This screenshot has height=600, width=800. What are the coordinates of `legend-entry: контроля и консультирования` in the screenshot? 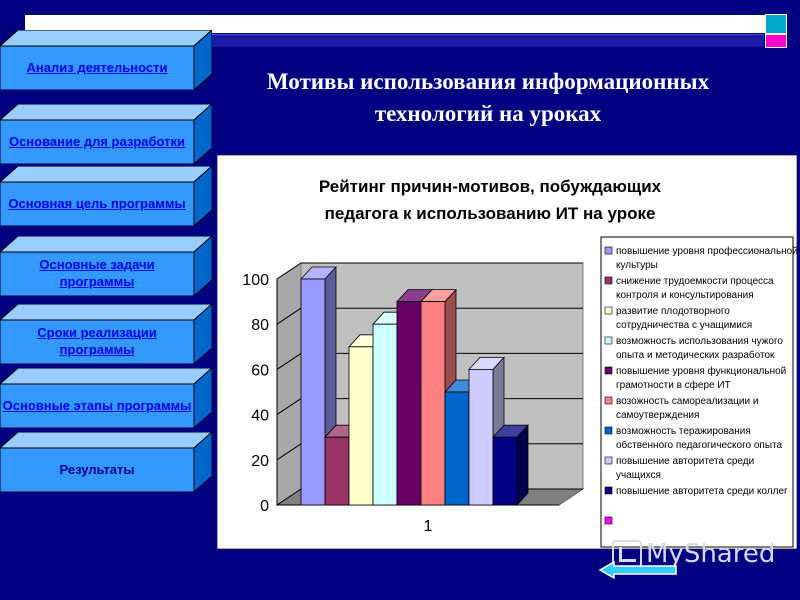 It's located at (685, 295).